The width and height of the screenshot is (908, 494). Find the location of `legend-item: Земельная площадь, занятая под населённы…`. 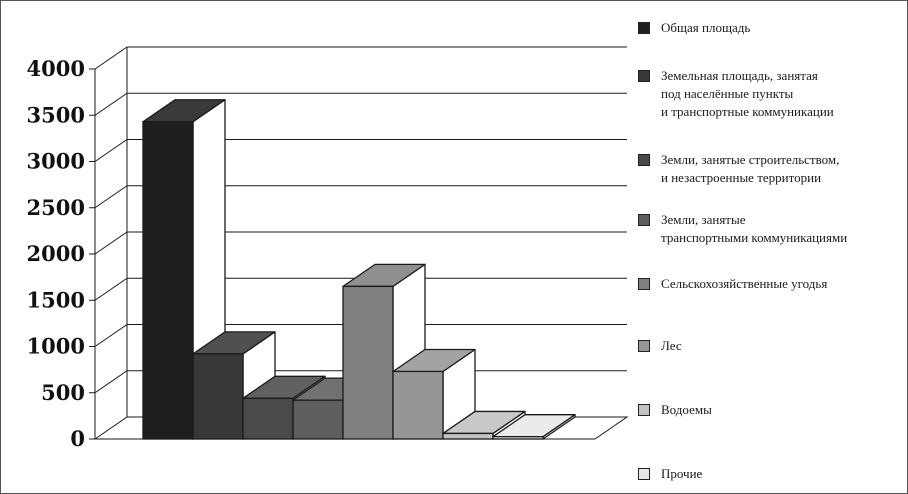

legend-item: Земельная площадь, занятая под населённы… is located at coordinates (736, 94).